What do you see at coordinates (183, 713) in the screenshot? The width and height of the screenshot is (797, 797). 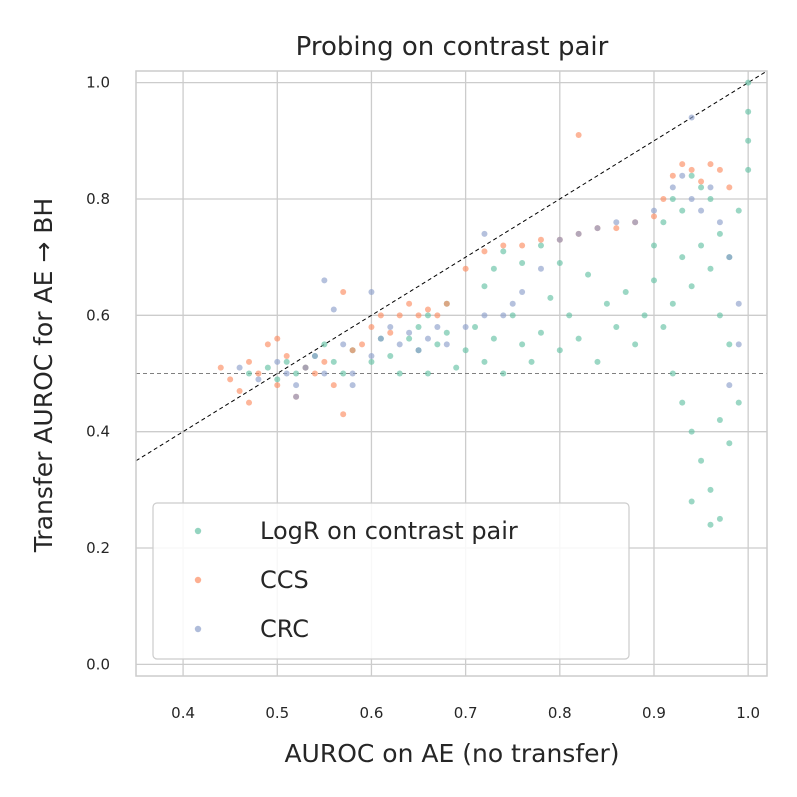 I see `x-tick-label: 0.4` at bounding box center [183, 713].